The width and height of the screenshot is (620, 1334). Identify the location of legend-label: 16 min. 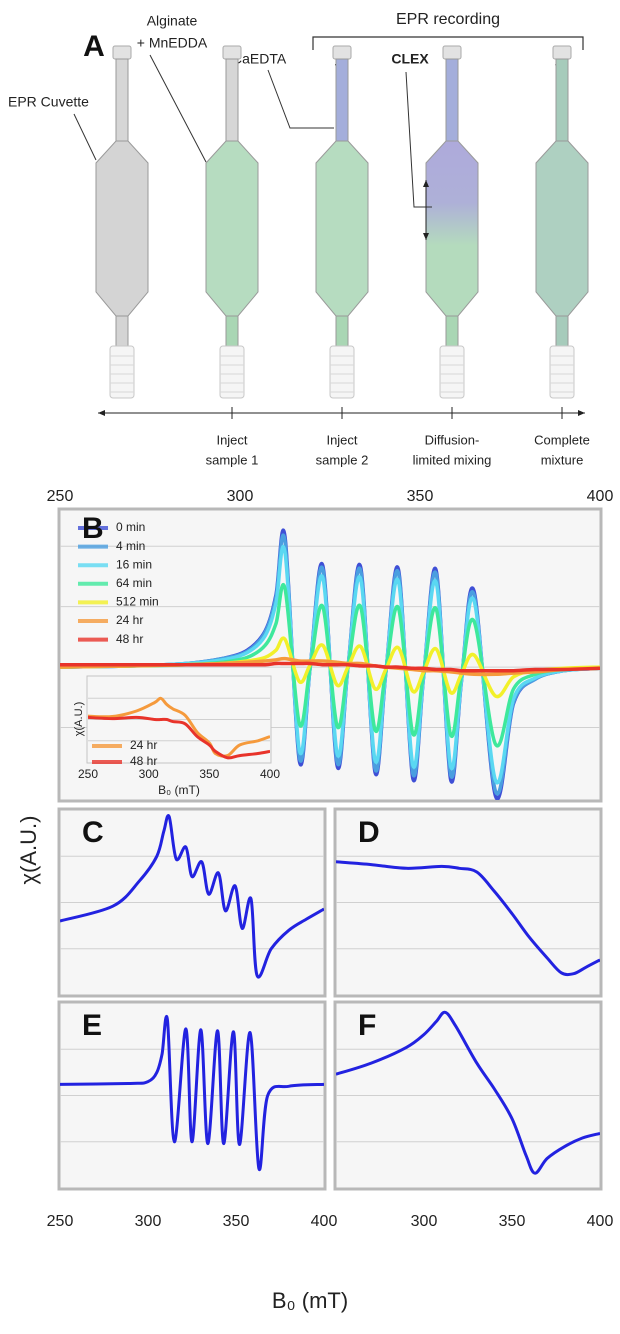
(134, 564).